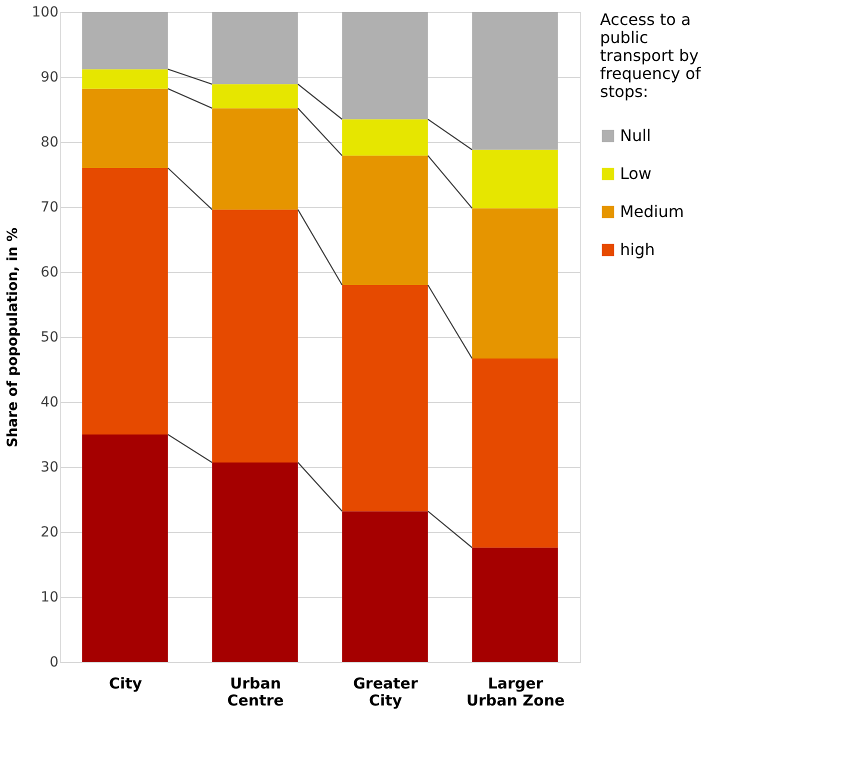 The height and width of the screenshot is (780, 864). Describe the element at coordinates (385, 692) in the screenshot. I see `x-tick-label: Greater City` at that location.